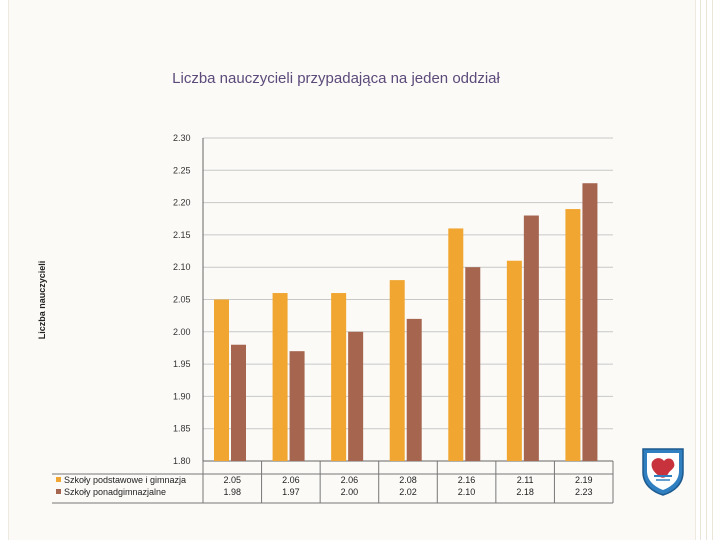 The width and height of the screenshot is (720, 540). I want to click on data-label: 2.23, so click(584, 492).